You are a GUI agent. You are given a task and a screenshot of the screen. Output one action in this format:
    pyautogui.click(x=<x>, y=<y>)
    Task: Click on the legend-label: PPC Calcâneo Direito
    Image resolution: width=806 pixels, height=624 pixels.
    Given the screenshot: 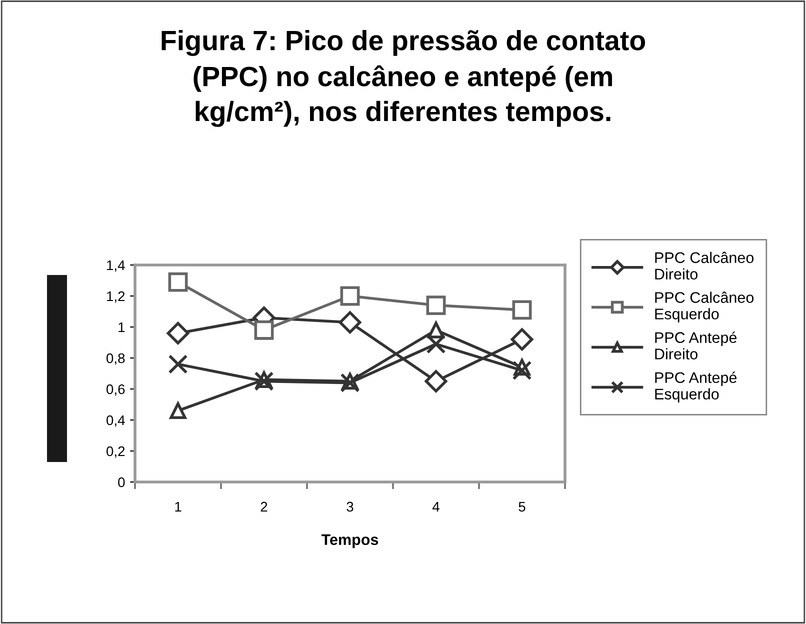 What is the action you would take?
    pyautogui.click(x=704, y=266)
    